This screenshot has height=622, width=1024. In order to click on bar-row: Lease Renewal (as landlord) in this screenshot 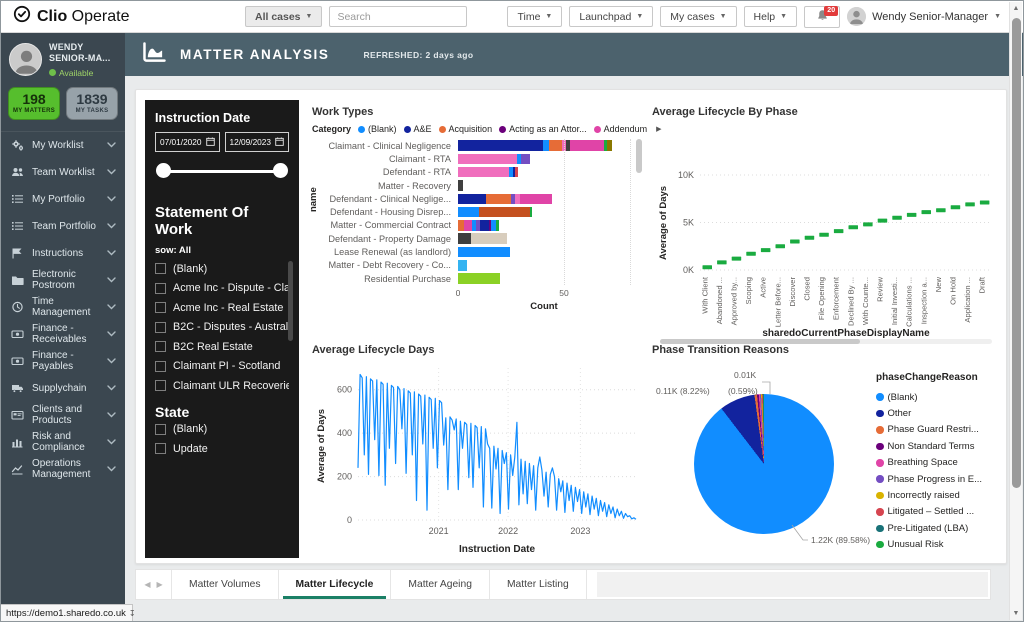, I will do `click(478, 251)`.